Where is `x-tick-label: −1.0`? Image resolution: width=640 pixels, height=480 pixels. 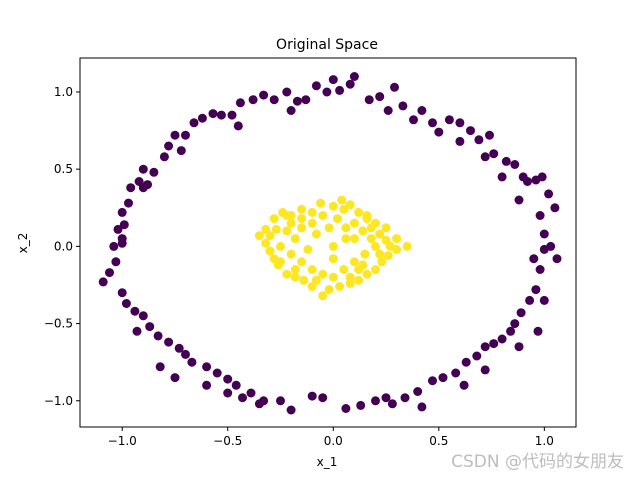
x-tick-label: −1.0 is located at coordinates (122, 441).